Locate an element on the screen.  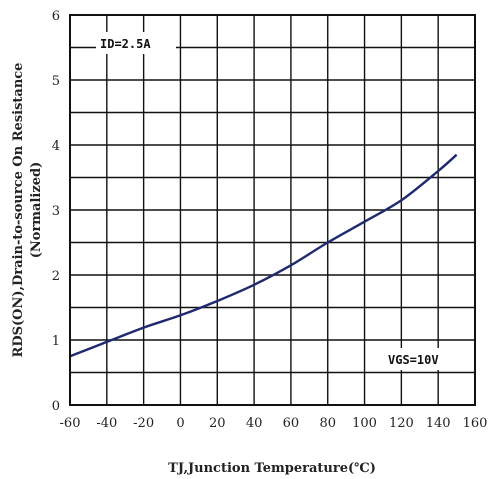
x-tick-label: -20 is located at coordinates (143, 423).